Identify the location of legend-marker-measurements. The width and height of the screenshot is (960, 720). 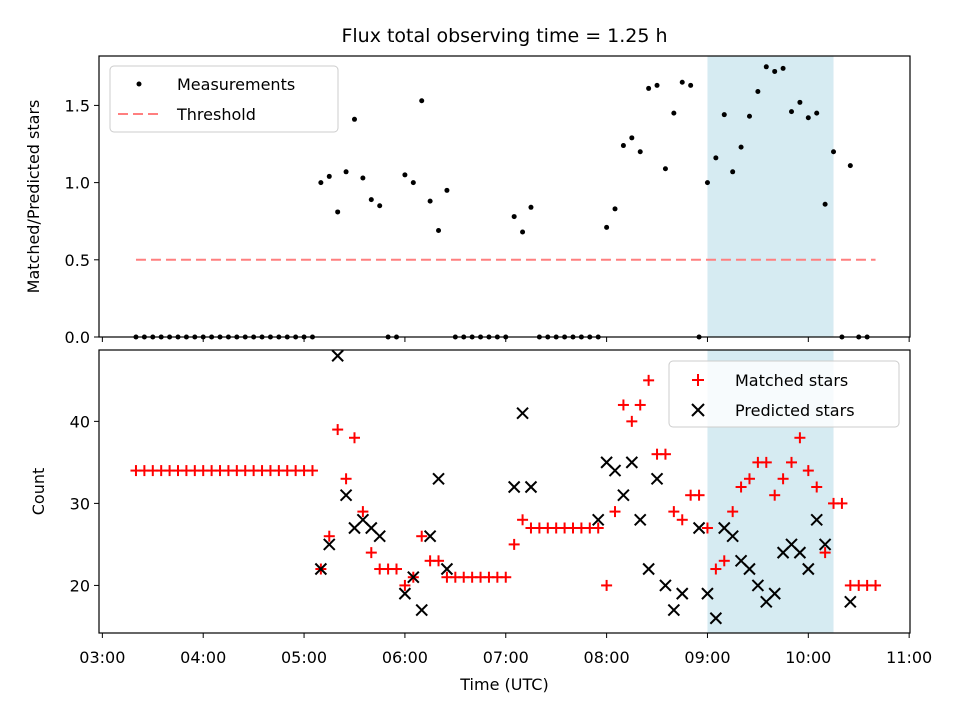
(139, 84).